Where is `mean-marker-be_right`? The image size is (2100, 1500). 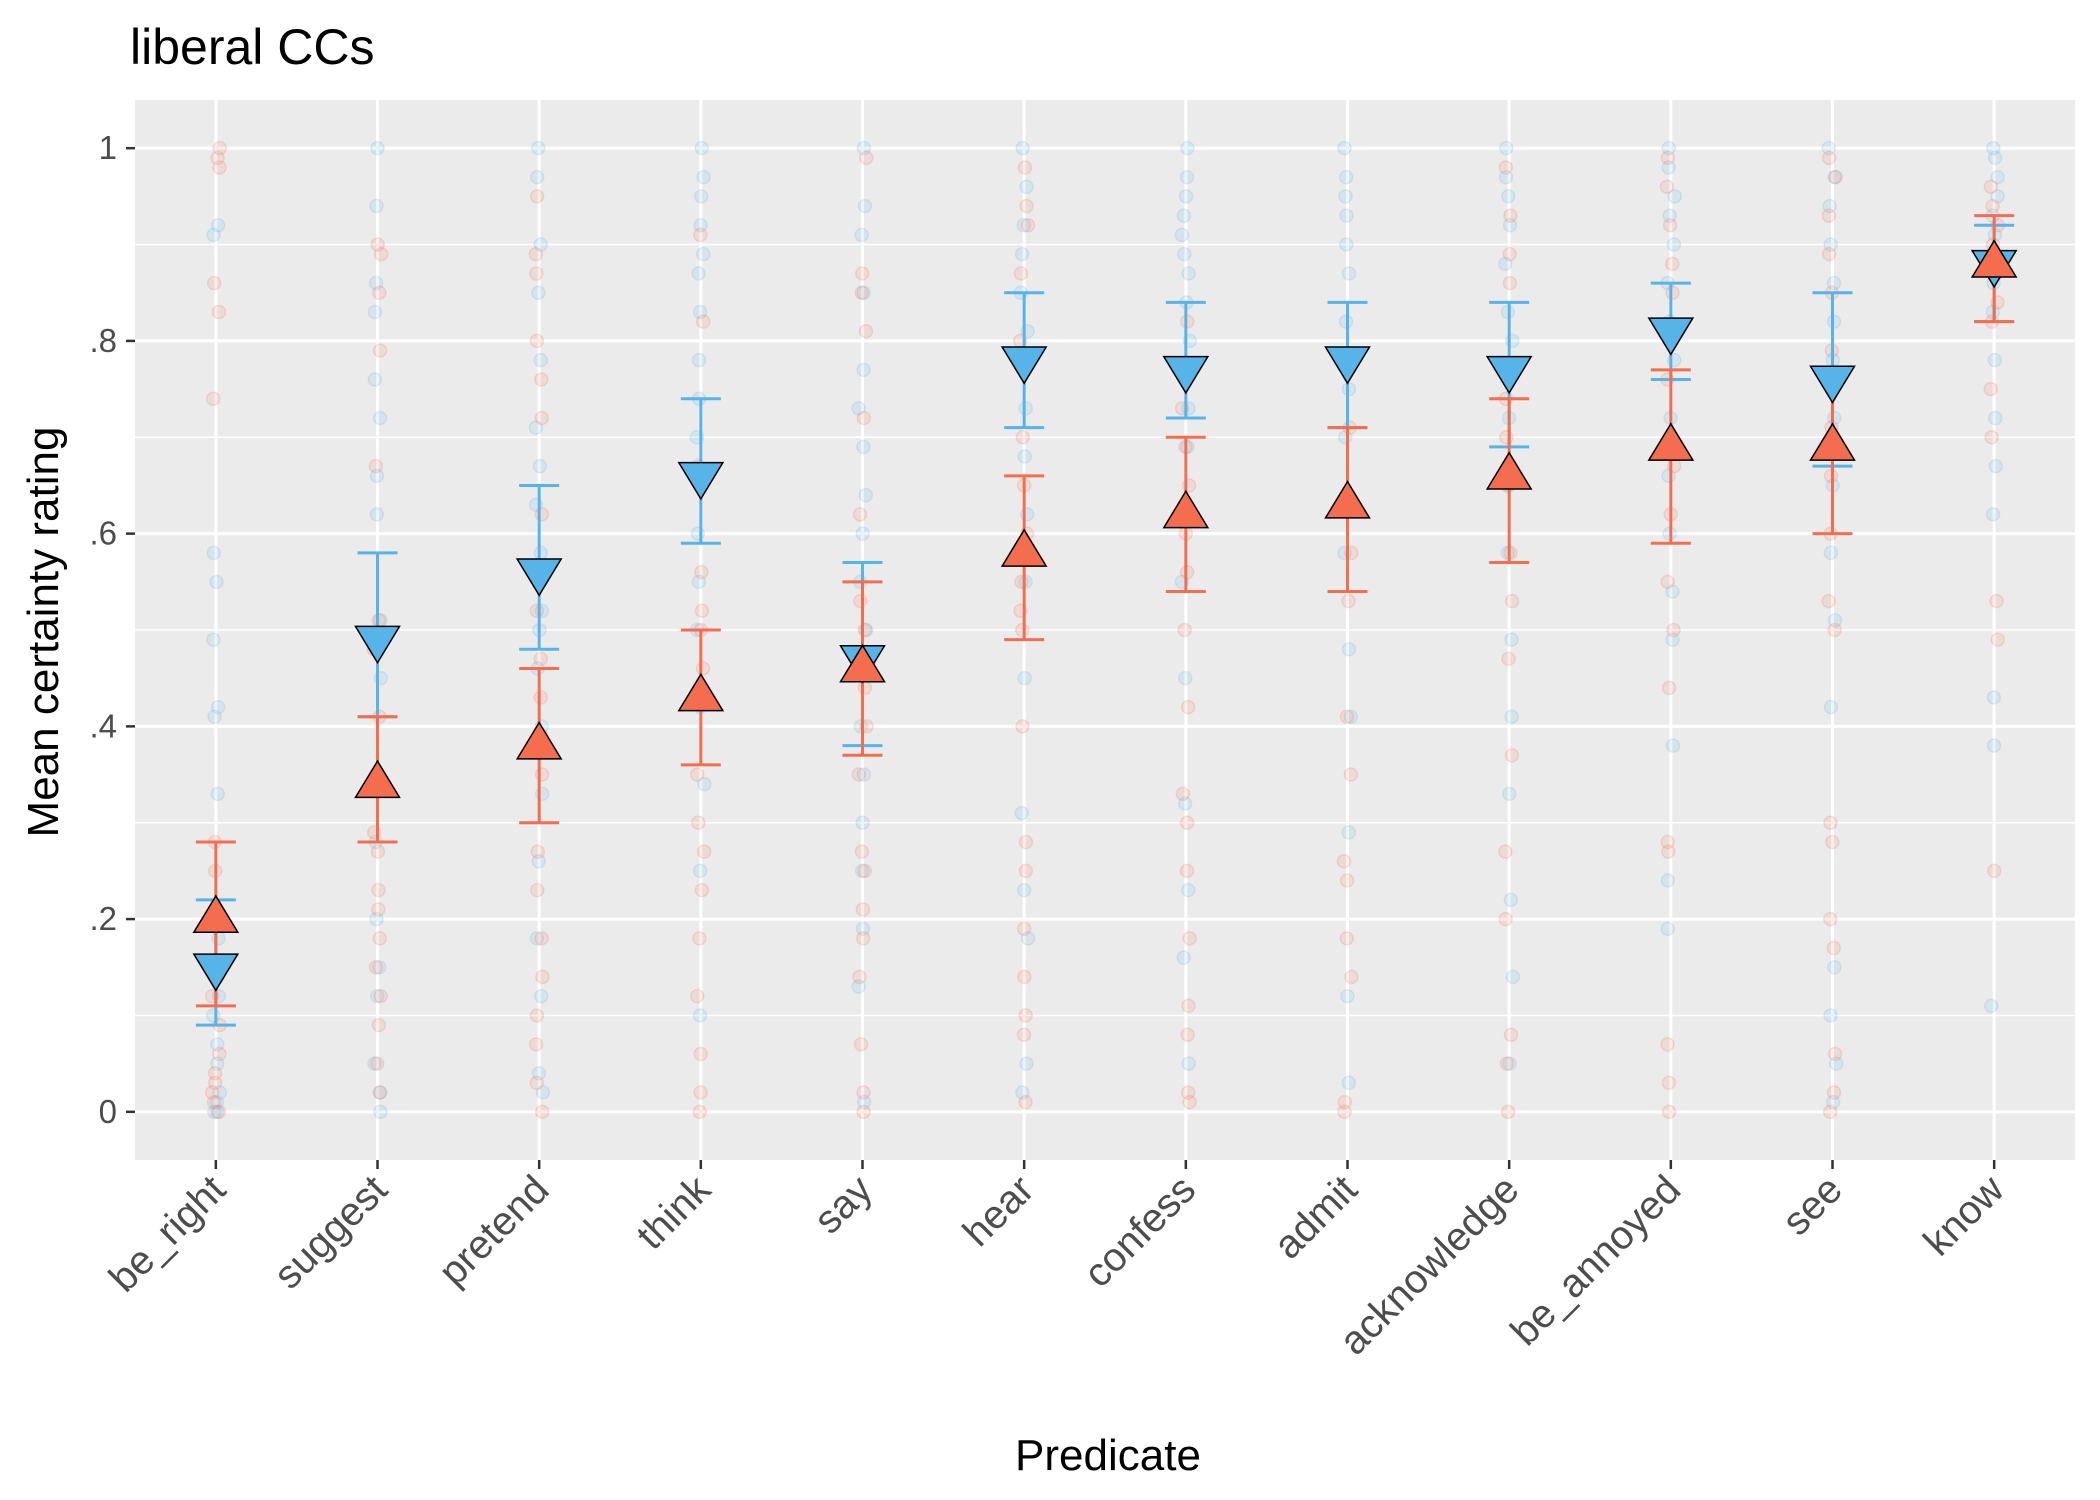
mean-marker-be_right is located at coordinates (216, 914).